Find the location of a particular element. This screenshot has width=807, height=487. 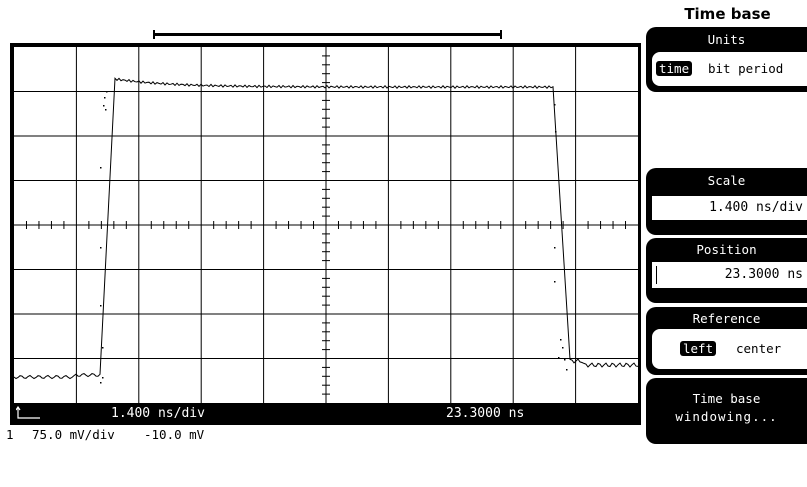

timebase-status-bar: 1.400 ns/div 23.3000 ns is located at coordinates (326, 413).